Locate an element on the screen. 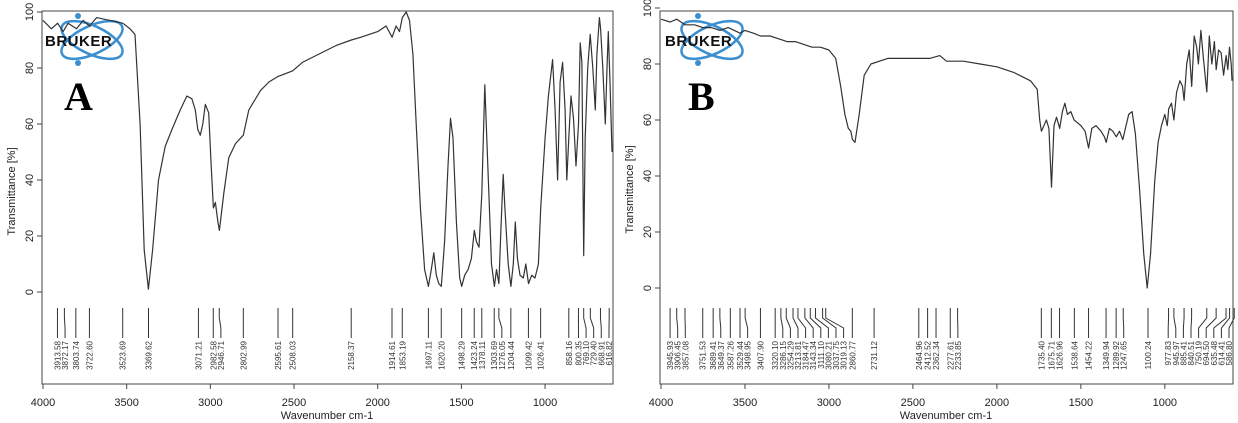 Image resolution: width=1238 pixels, height=423 pixels. peak-label: 3857.08 is located at coordinates (685, 354).